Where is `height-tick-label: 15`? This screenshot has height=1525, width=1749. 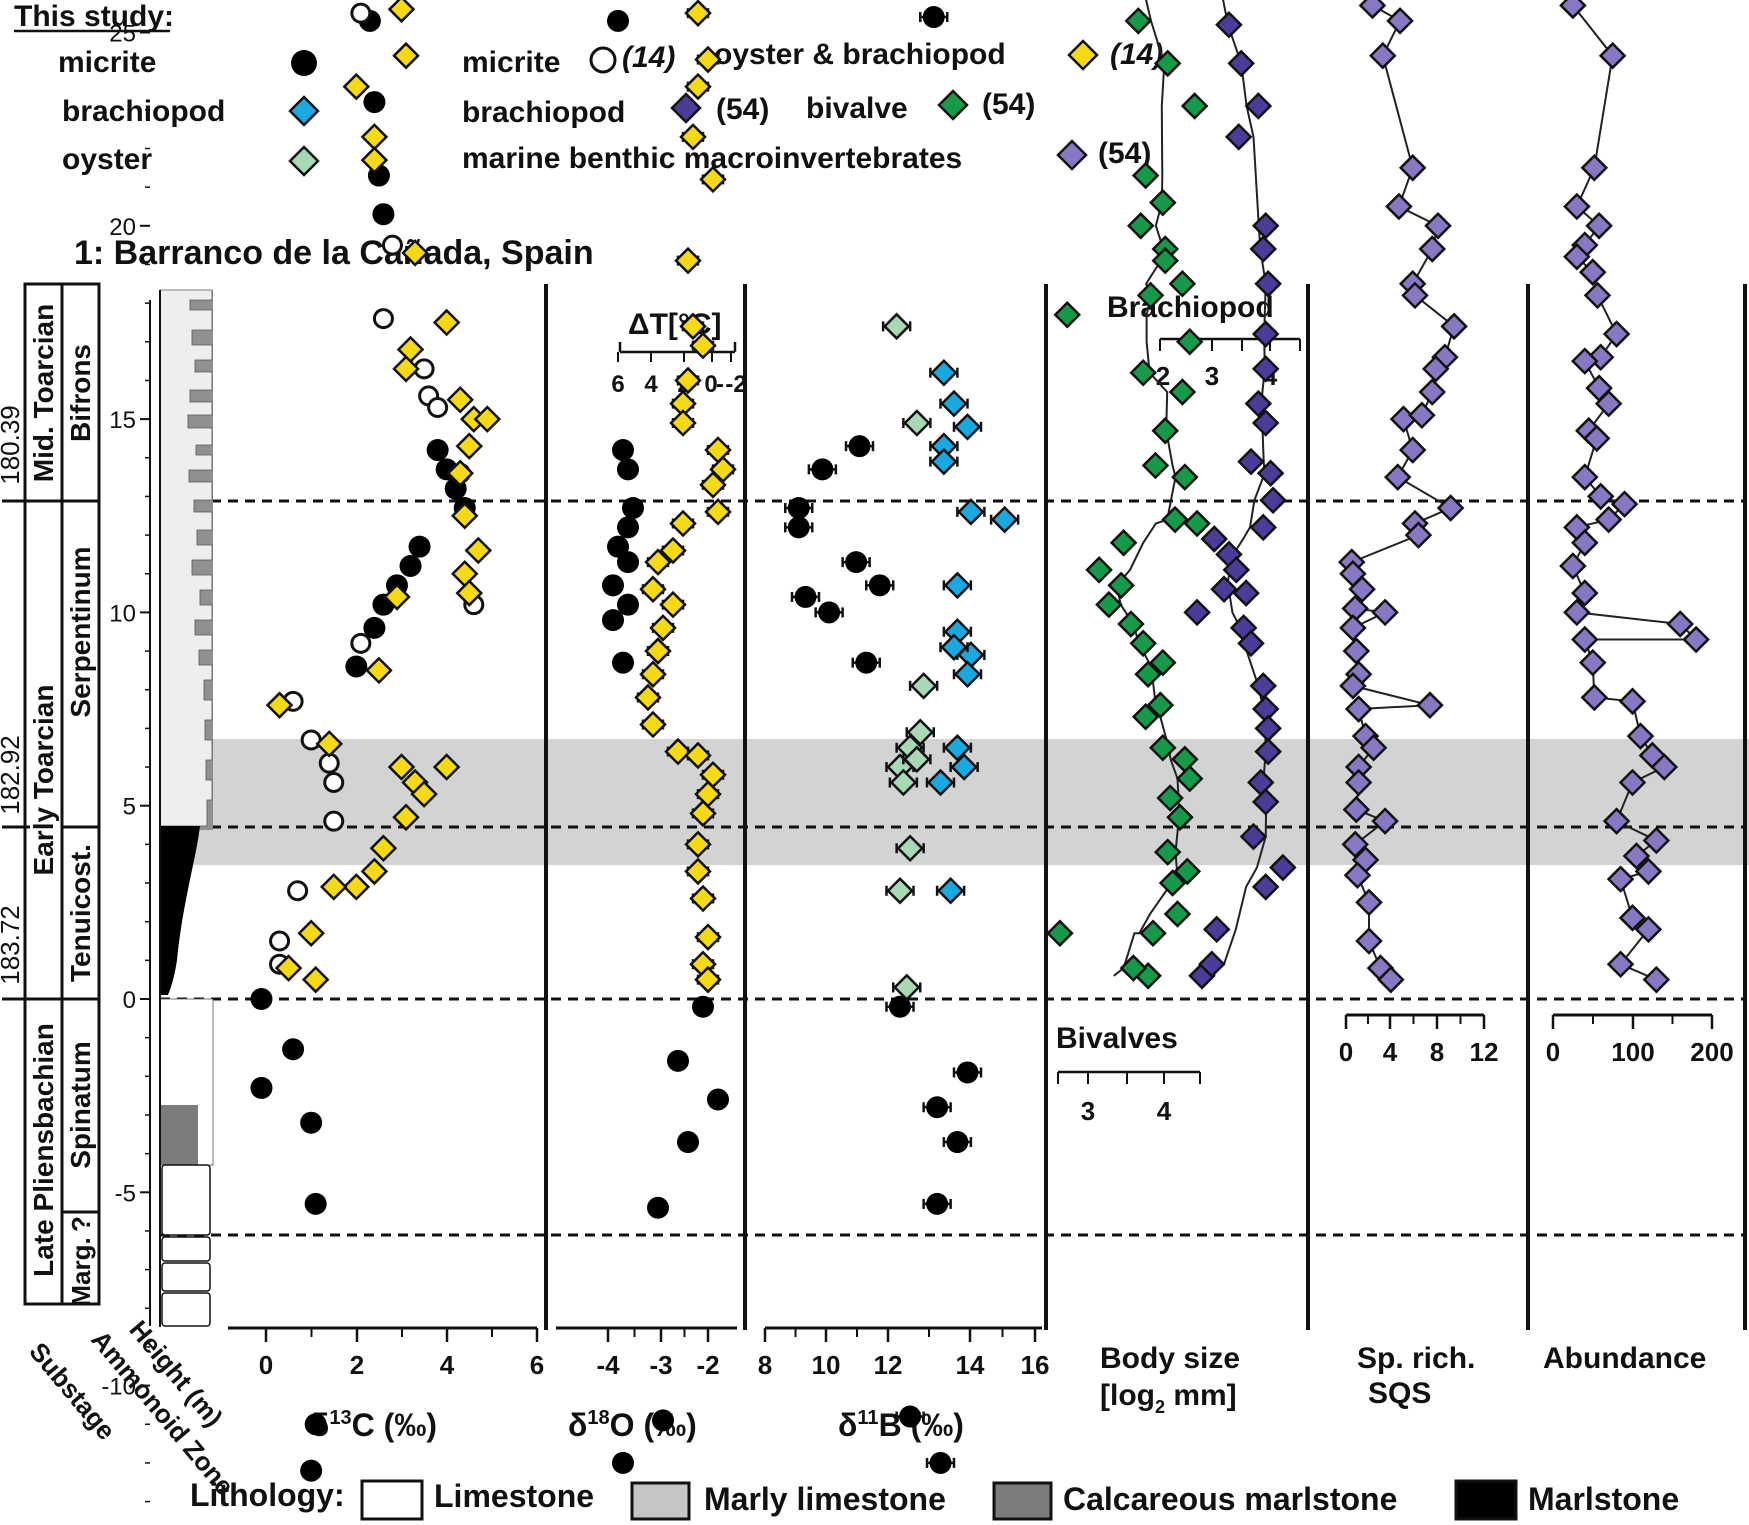 height-tick-label: 15 is located at coordinates (122, 420).